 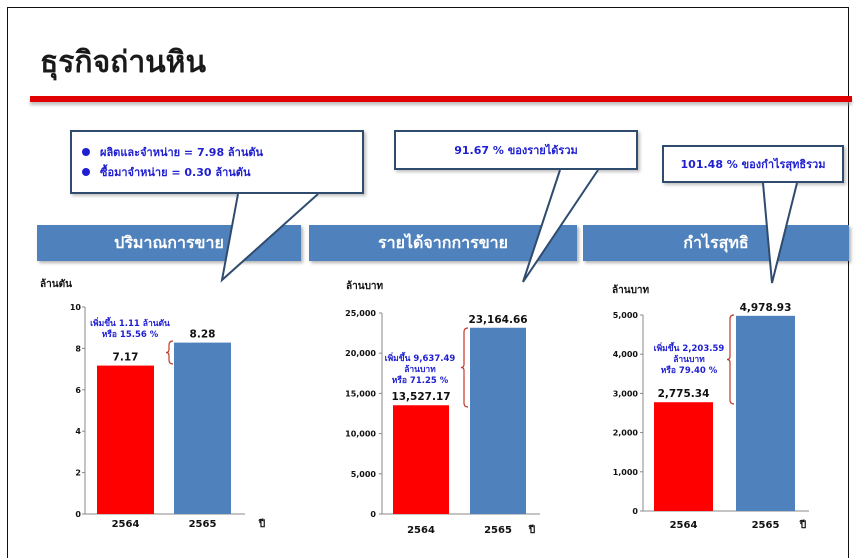 I want to click on y-tick-label: 2, so click(x=78, y=473).